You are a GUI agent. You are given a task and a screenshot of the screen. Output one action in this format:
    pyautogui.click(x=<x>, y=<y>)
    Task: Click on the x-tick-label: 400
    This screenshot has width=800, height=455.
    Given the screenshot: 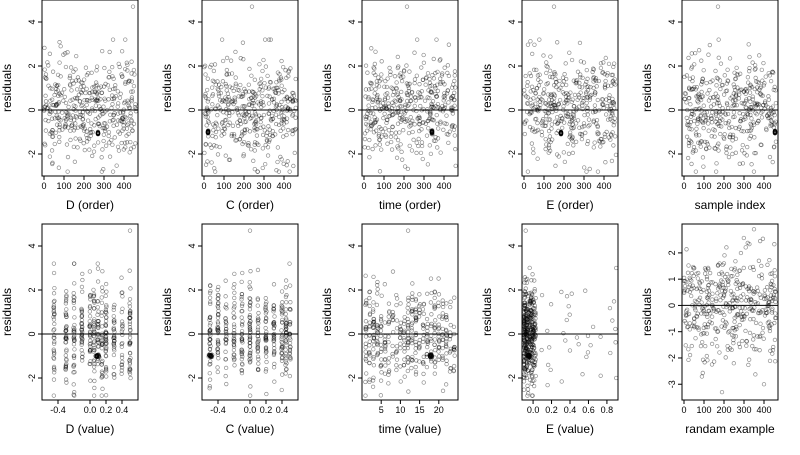 What is the action you would take?
    pyautogui.click(x=443, y=186)
    